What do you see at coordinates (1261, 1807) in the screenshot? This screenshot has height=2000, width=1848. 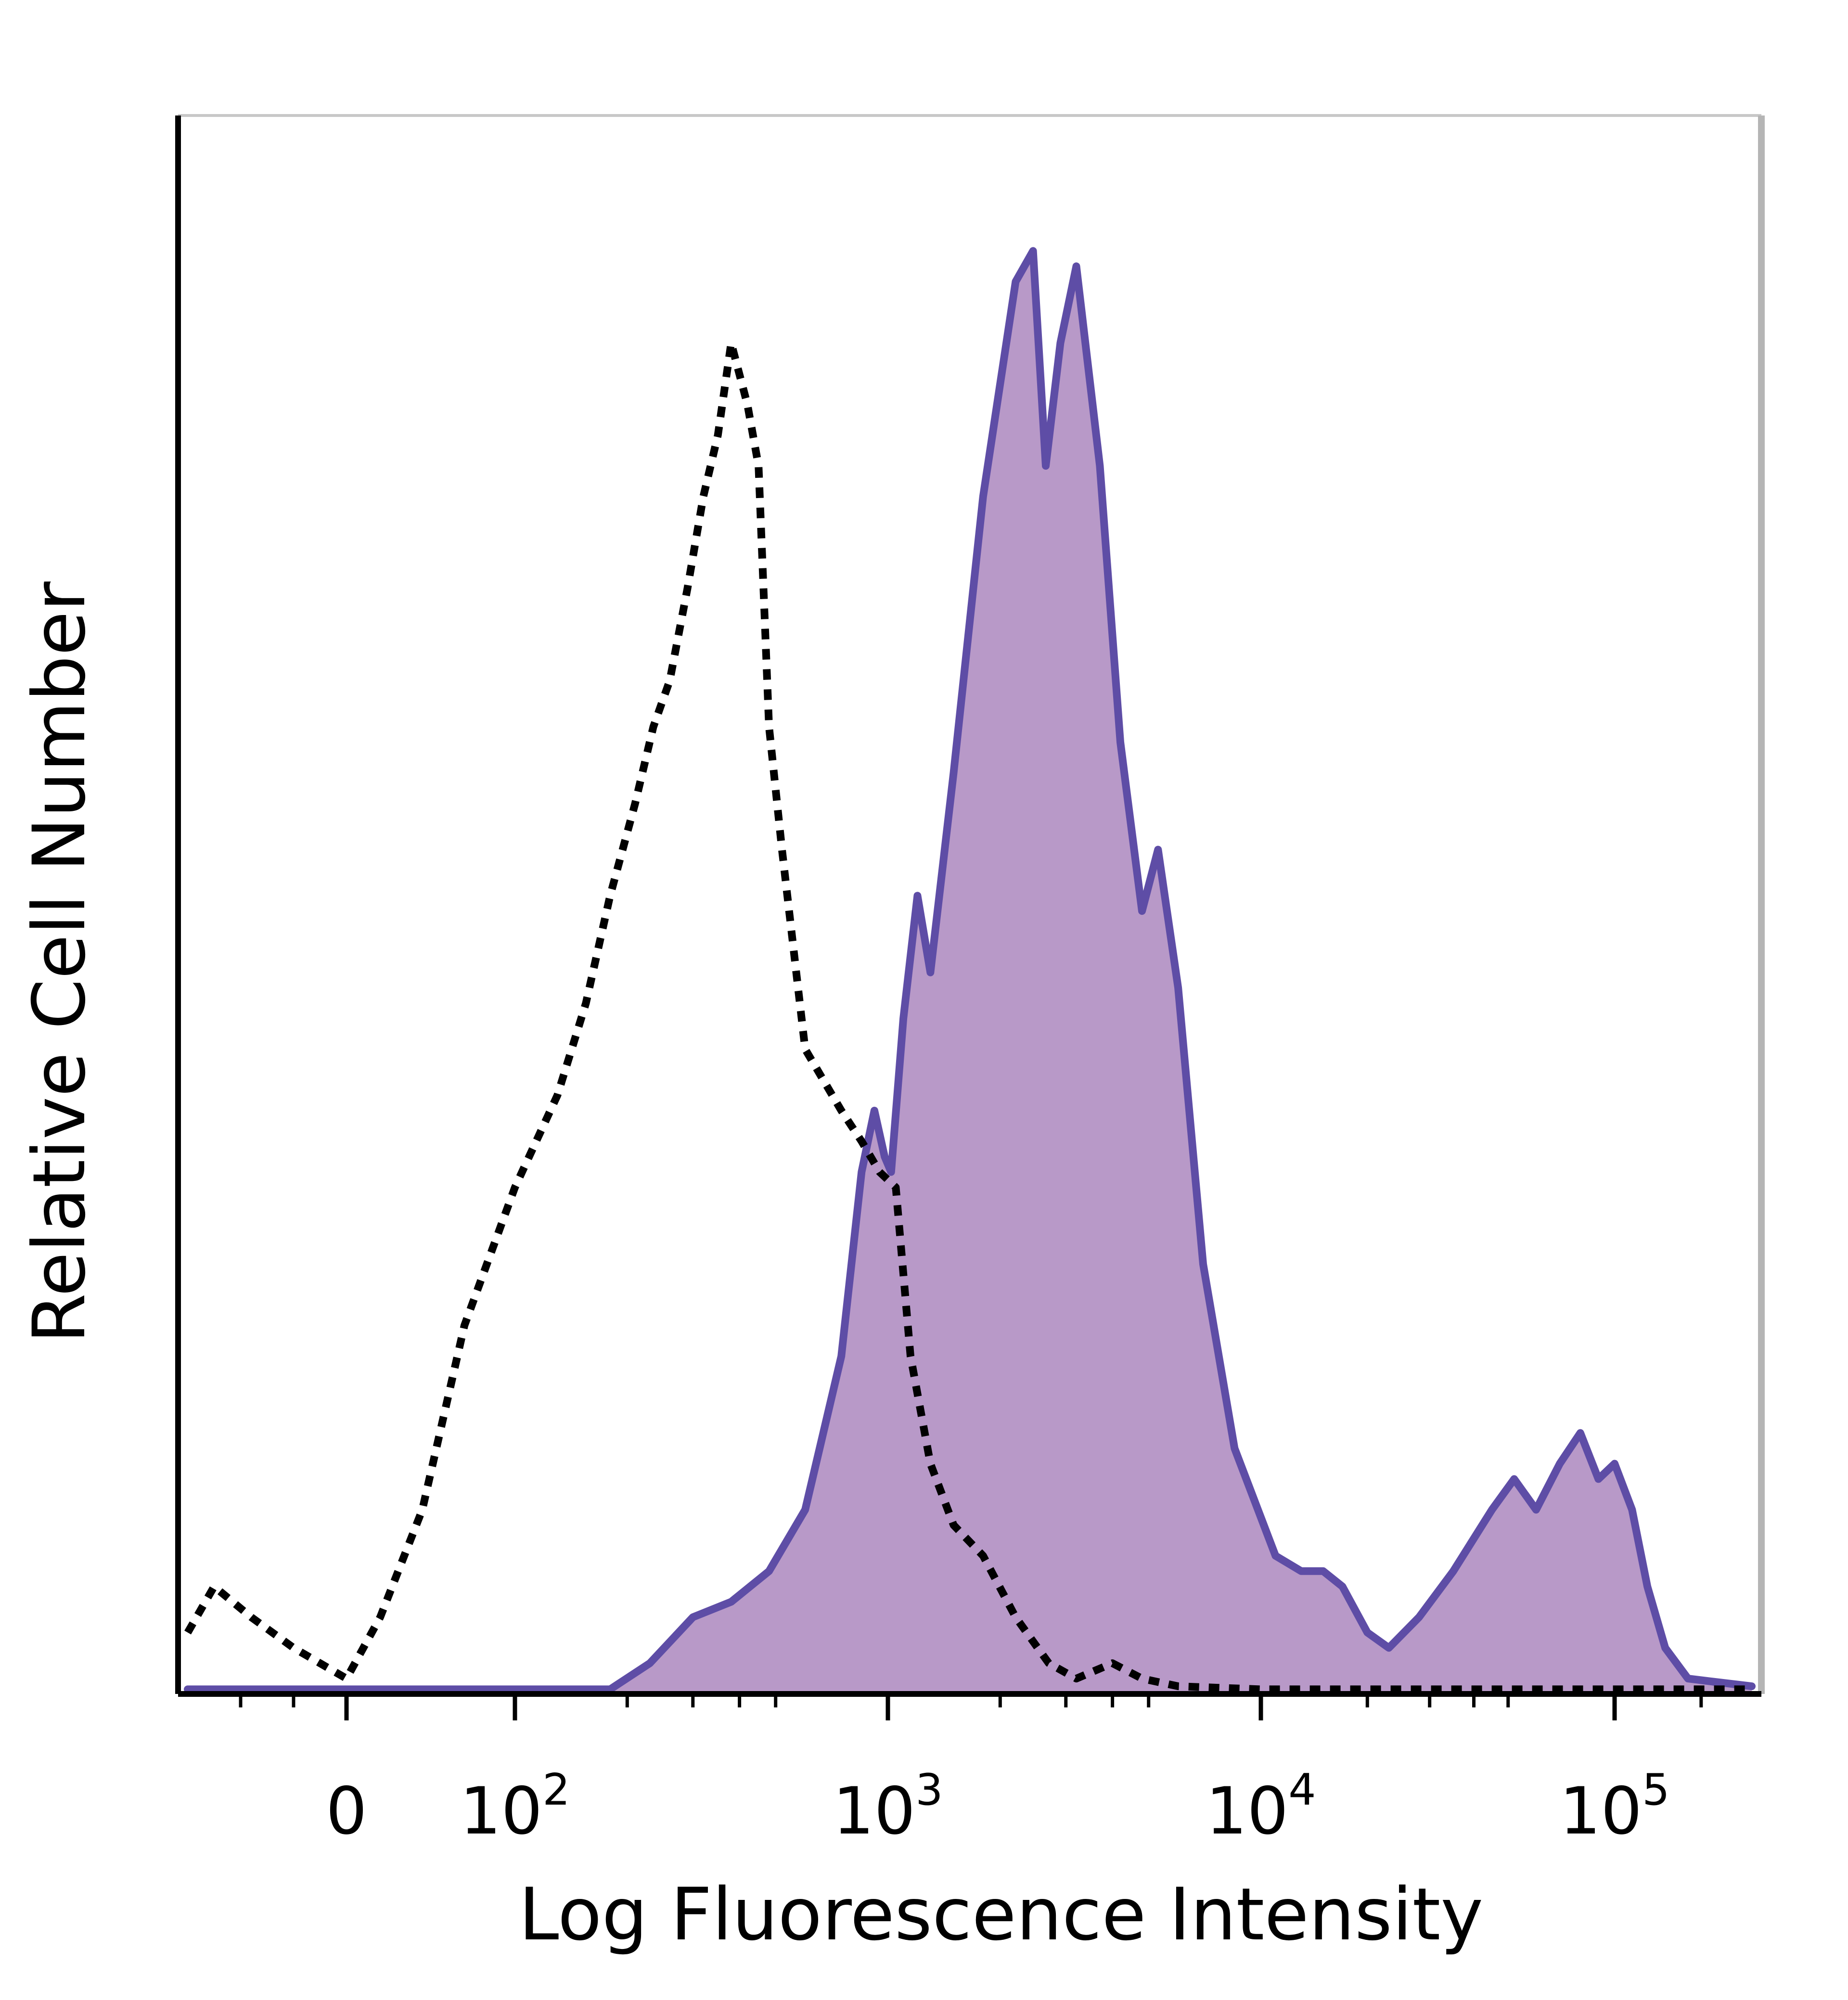 I see `x-tick-label: 10⁴` at bounding box center [1261, 1807].